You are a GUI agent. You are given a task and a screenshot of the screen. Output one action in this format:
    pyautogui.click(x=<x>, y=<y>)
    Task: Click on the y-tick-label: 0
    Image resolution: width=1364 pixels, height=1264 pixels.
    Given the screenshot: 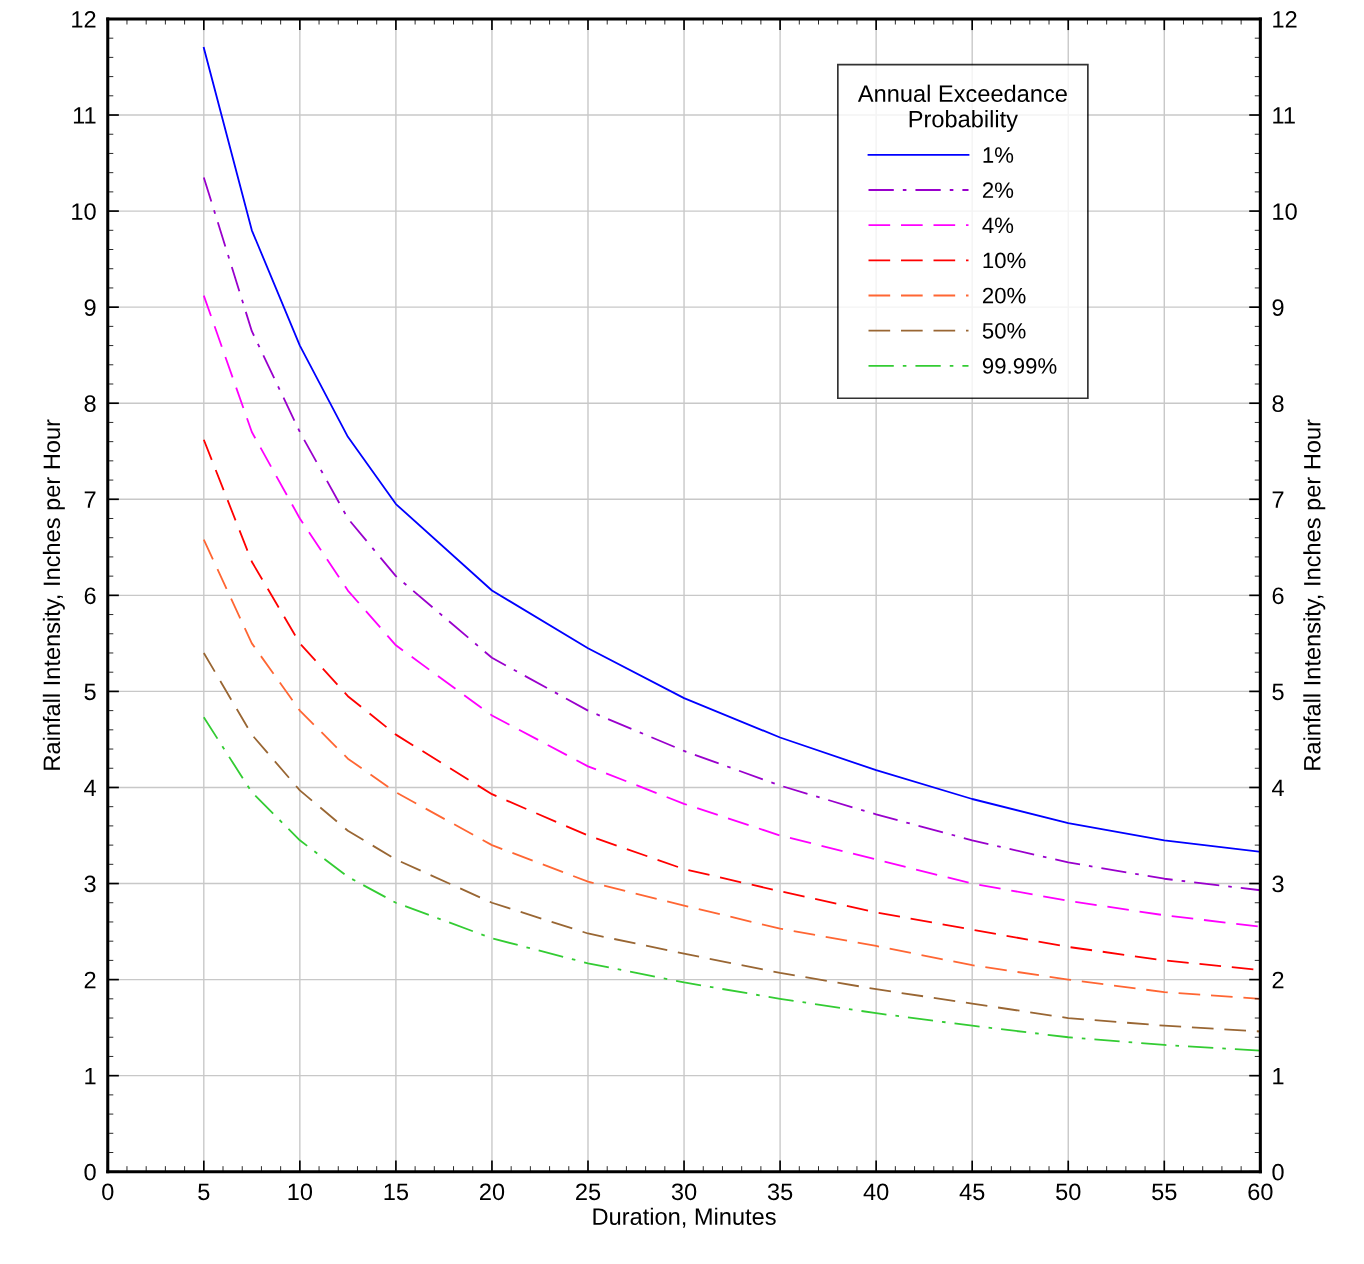 What is the action you would take?
    pyautogui.click(x=90, y=1172)
    